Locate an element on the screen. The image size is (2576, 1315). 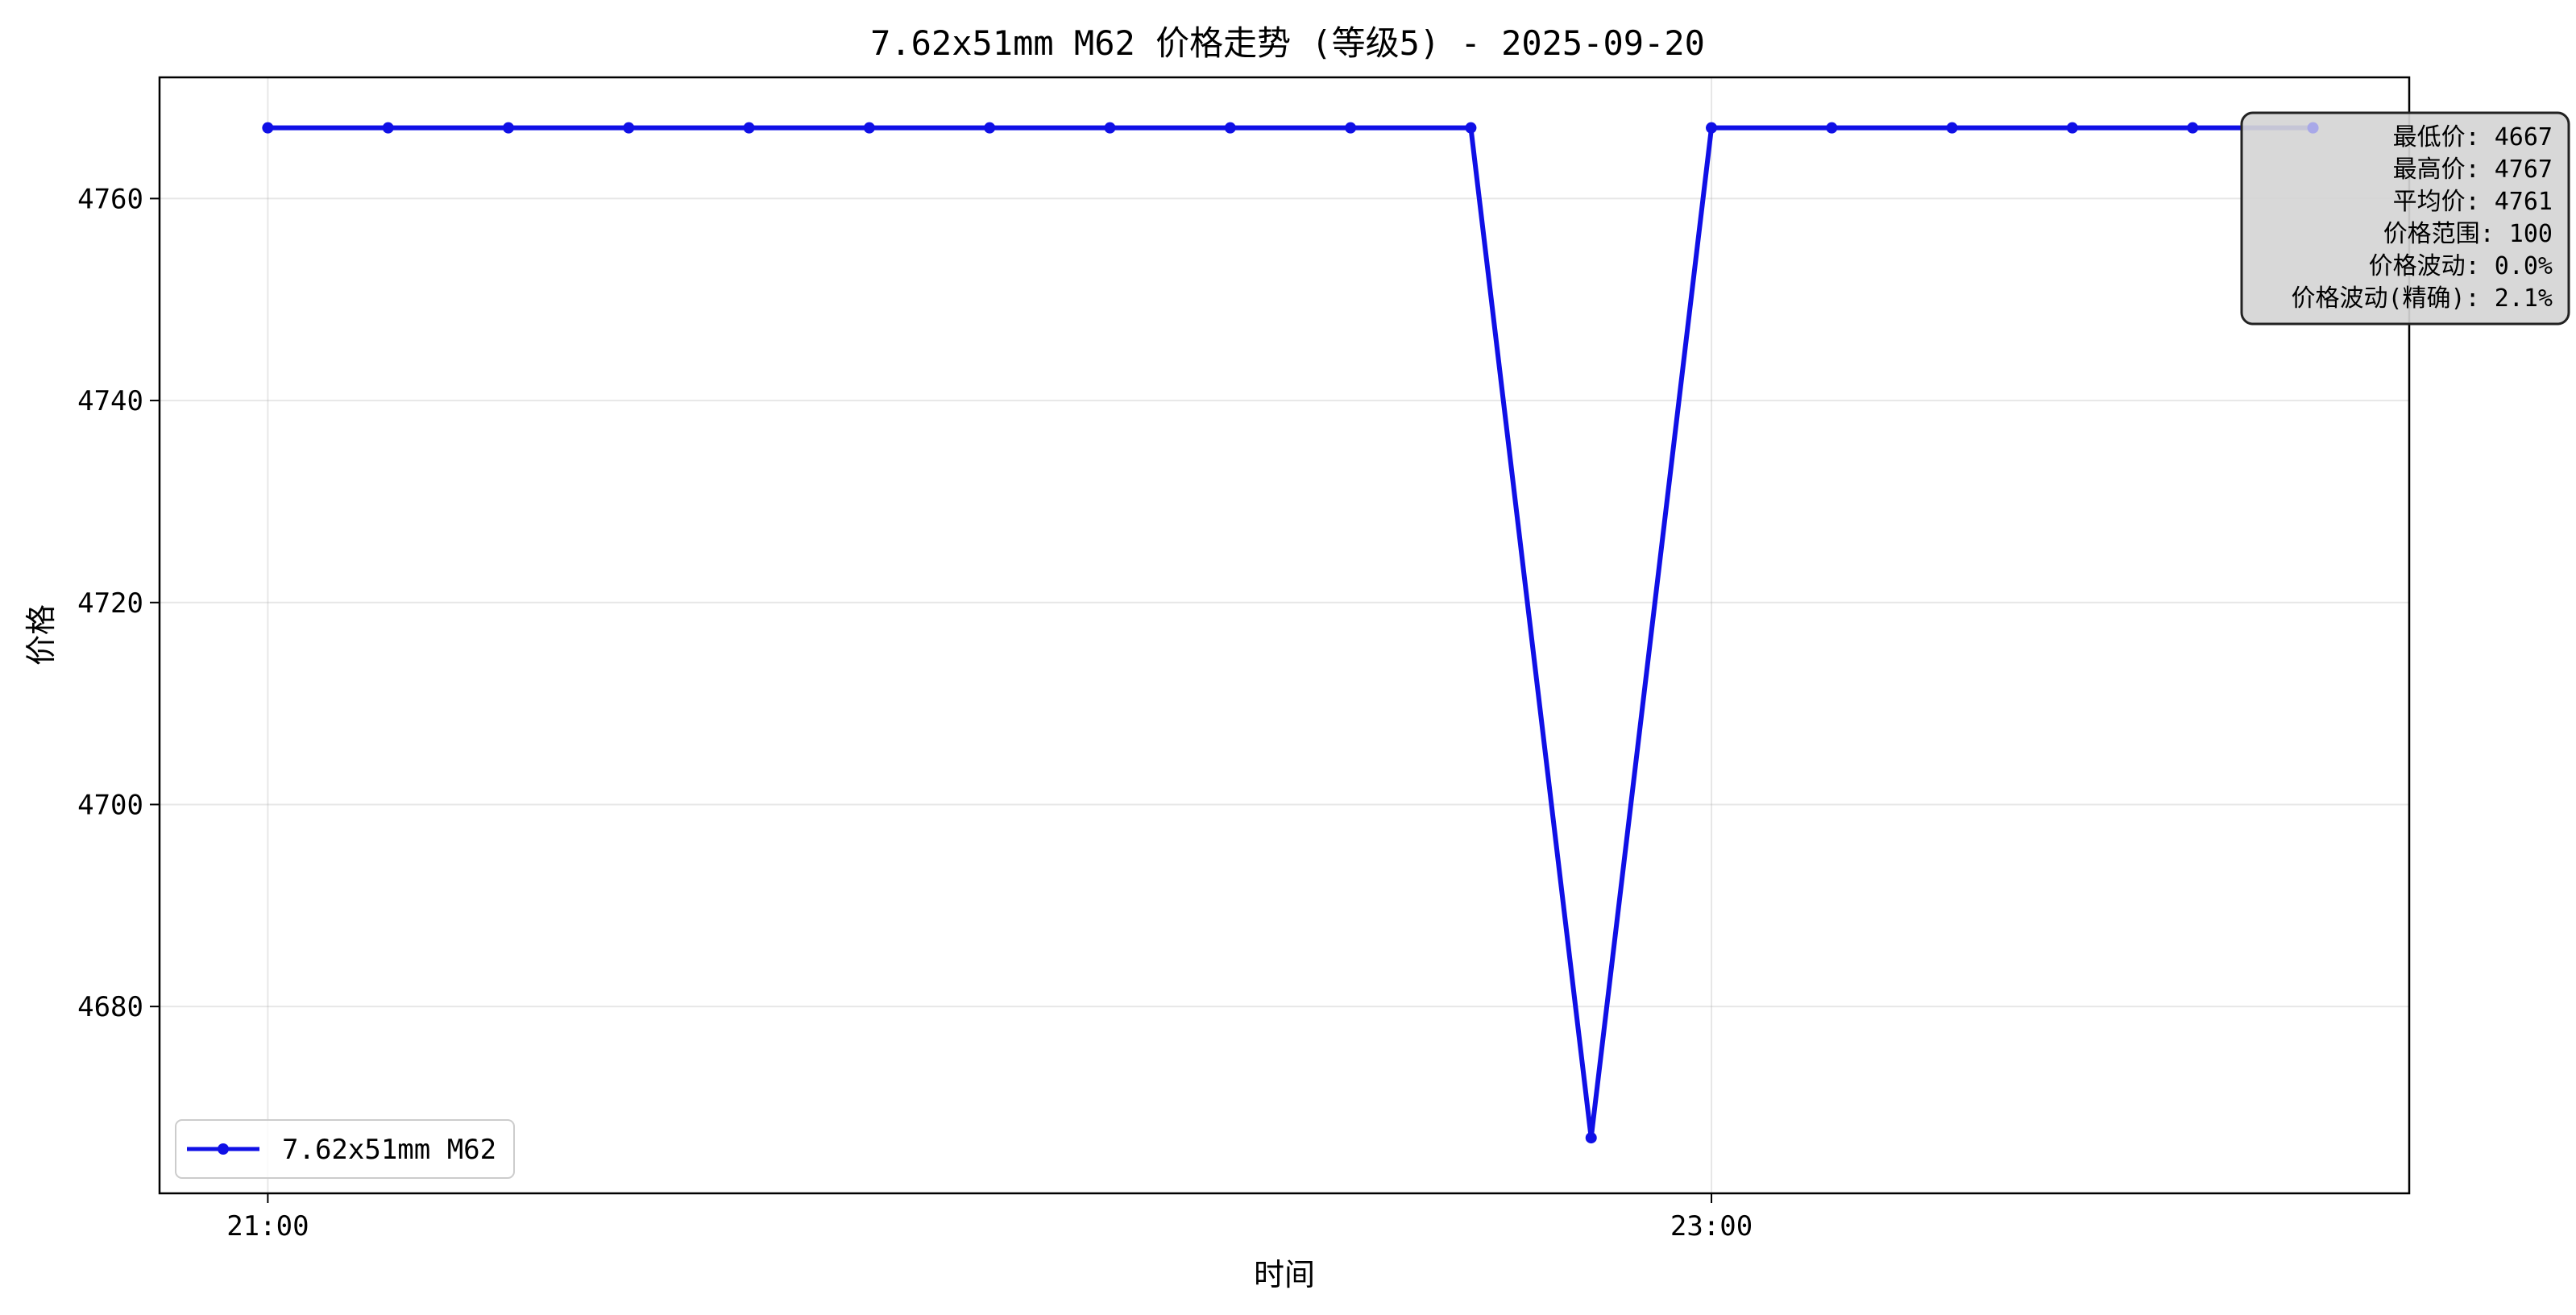
y-tick-label: 4700 is located at coordinates (110, 805).